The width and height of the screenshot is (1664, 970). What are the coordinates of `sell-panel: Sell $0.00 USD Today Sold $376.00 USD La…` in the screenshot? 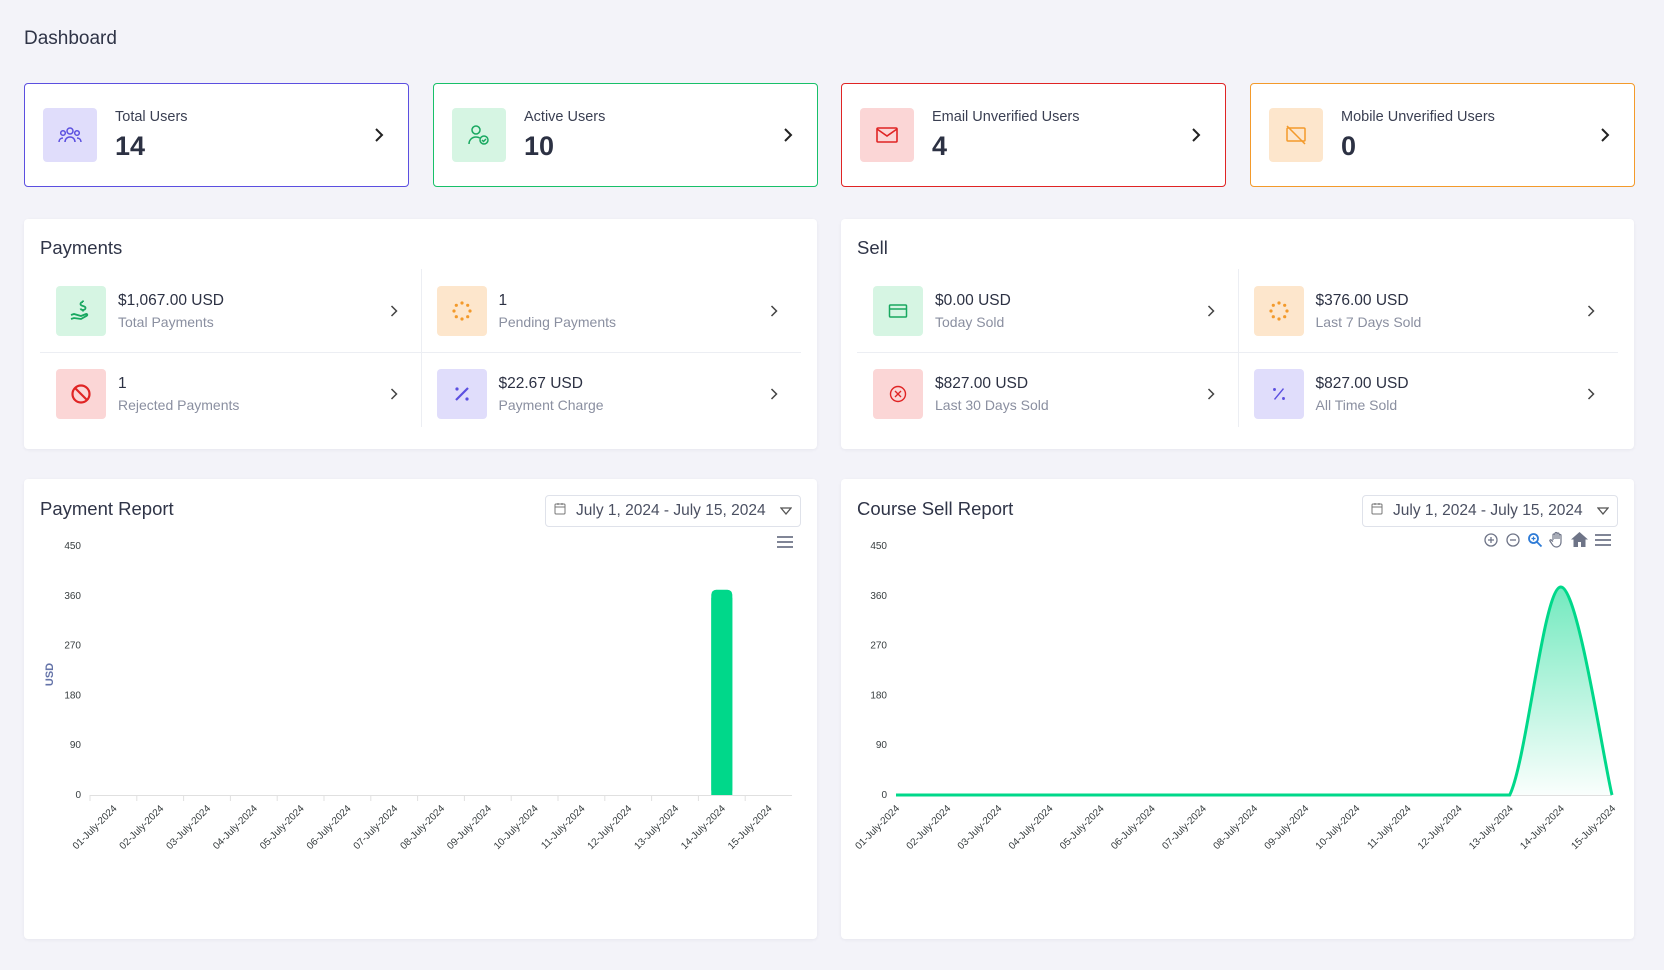 It's located at (1237, 334).